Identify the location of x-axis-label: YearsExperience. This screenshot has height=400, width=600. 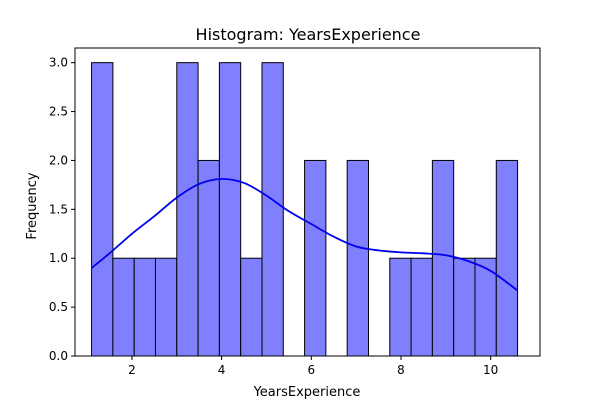
(307, 392).